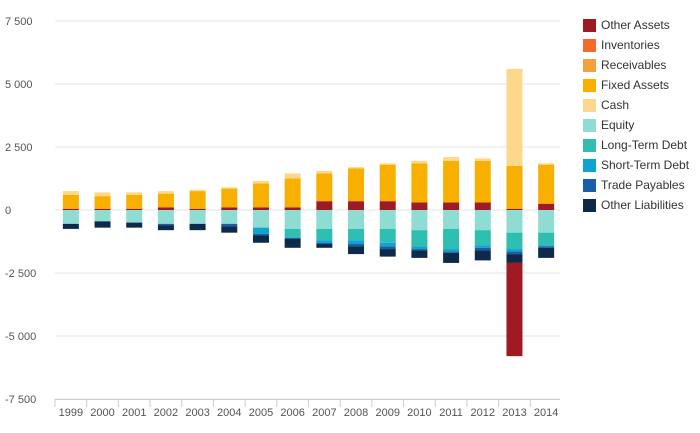 The height and width of the screenshot is (433, 700). What do you see at coordinates (636, 145) in the screenshot?
I see `legend-item-long-term-debt: Long-Term Debt` at bounding box center [636, 145].